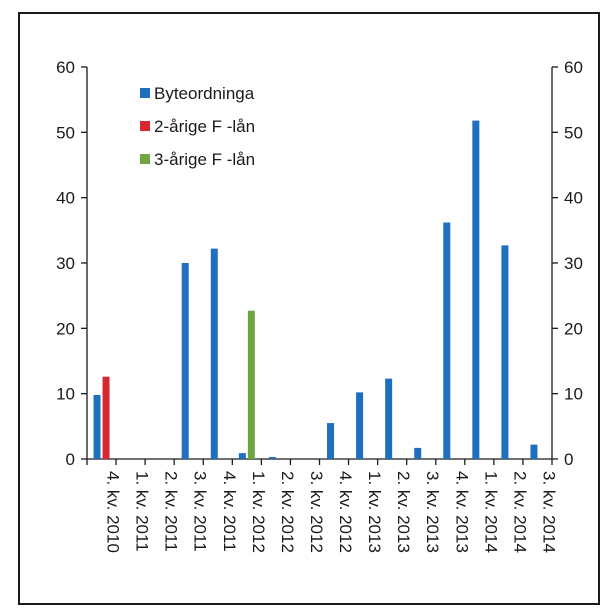 The height and width of the screenshot is (609, 615). What do you see at coordinates (65, 328) in the screenshot?
I see `y-tick-label-left: 20` at bounding box center [65, 328].